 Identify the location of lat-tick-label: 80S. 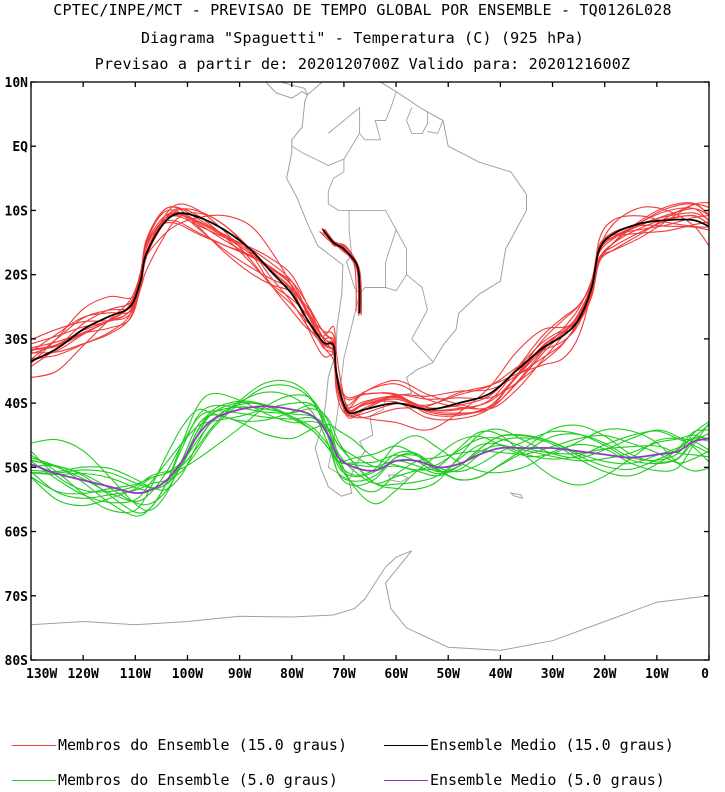
(17, 661).